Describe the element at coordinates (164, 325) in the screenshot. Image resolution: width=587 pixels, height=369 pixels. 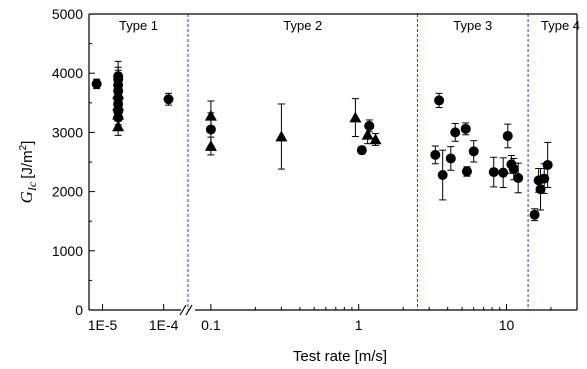
I see `x-tick-label: 1E-4` at that location.